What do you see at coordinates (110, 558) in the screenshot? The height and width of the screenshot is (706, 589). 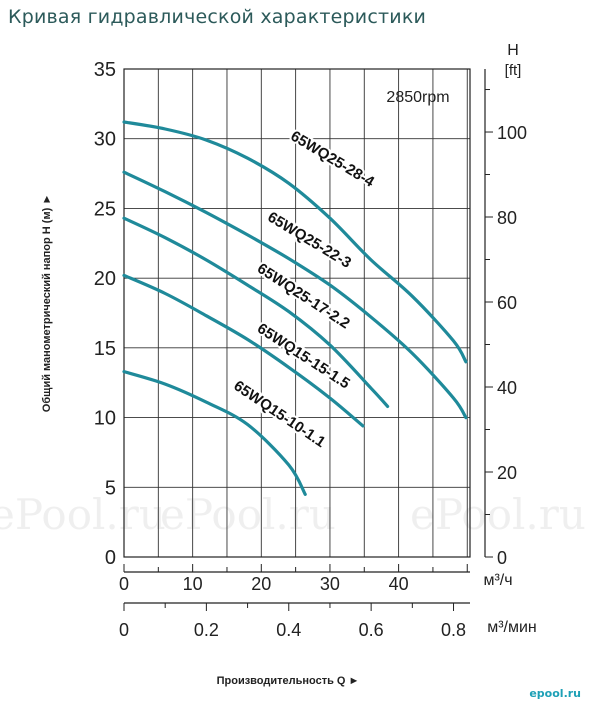 I see `y-tick-label: 0` at bounding box center [110, 558].